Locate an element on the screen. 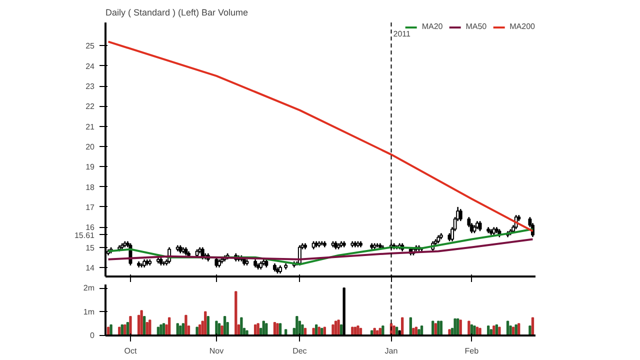 The image size is (640, 360). legend-label: MA50 is located at coordinates (476, 26).